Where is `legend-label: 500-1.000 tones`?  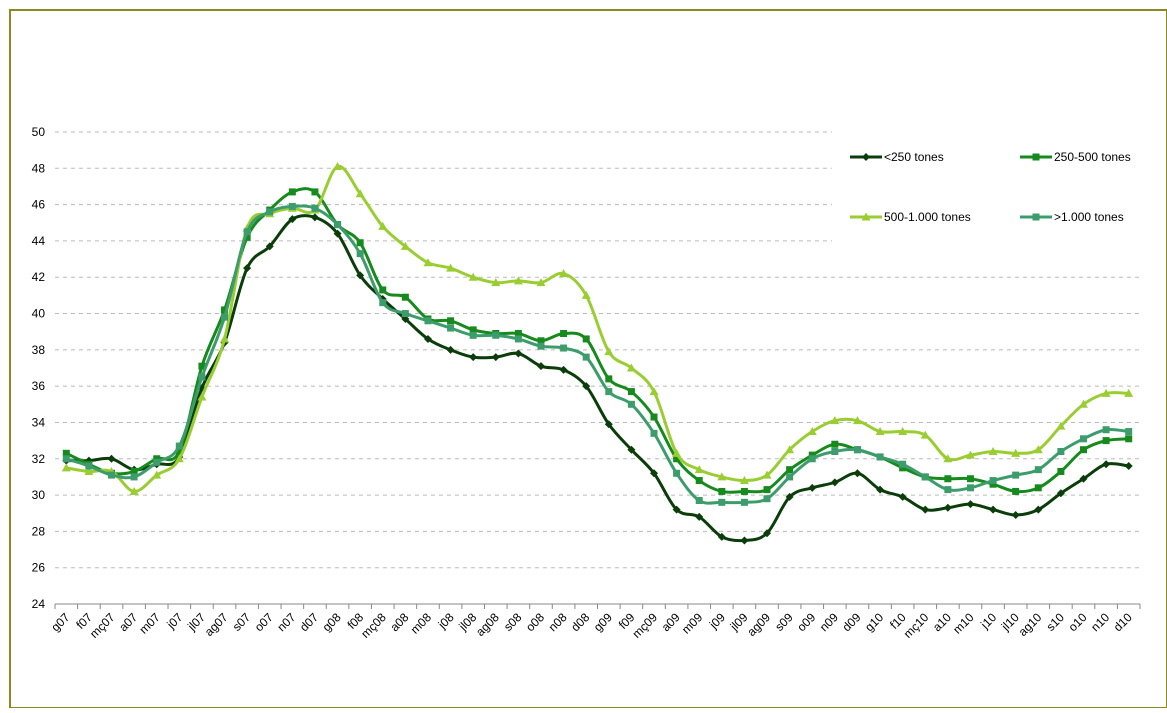 legend-label: 500-1.000 tones is located at coordinates (927, 217).